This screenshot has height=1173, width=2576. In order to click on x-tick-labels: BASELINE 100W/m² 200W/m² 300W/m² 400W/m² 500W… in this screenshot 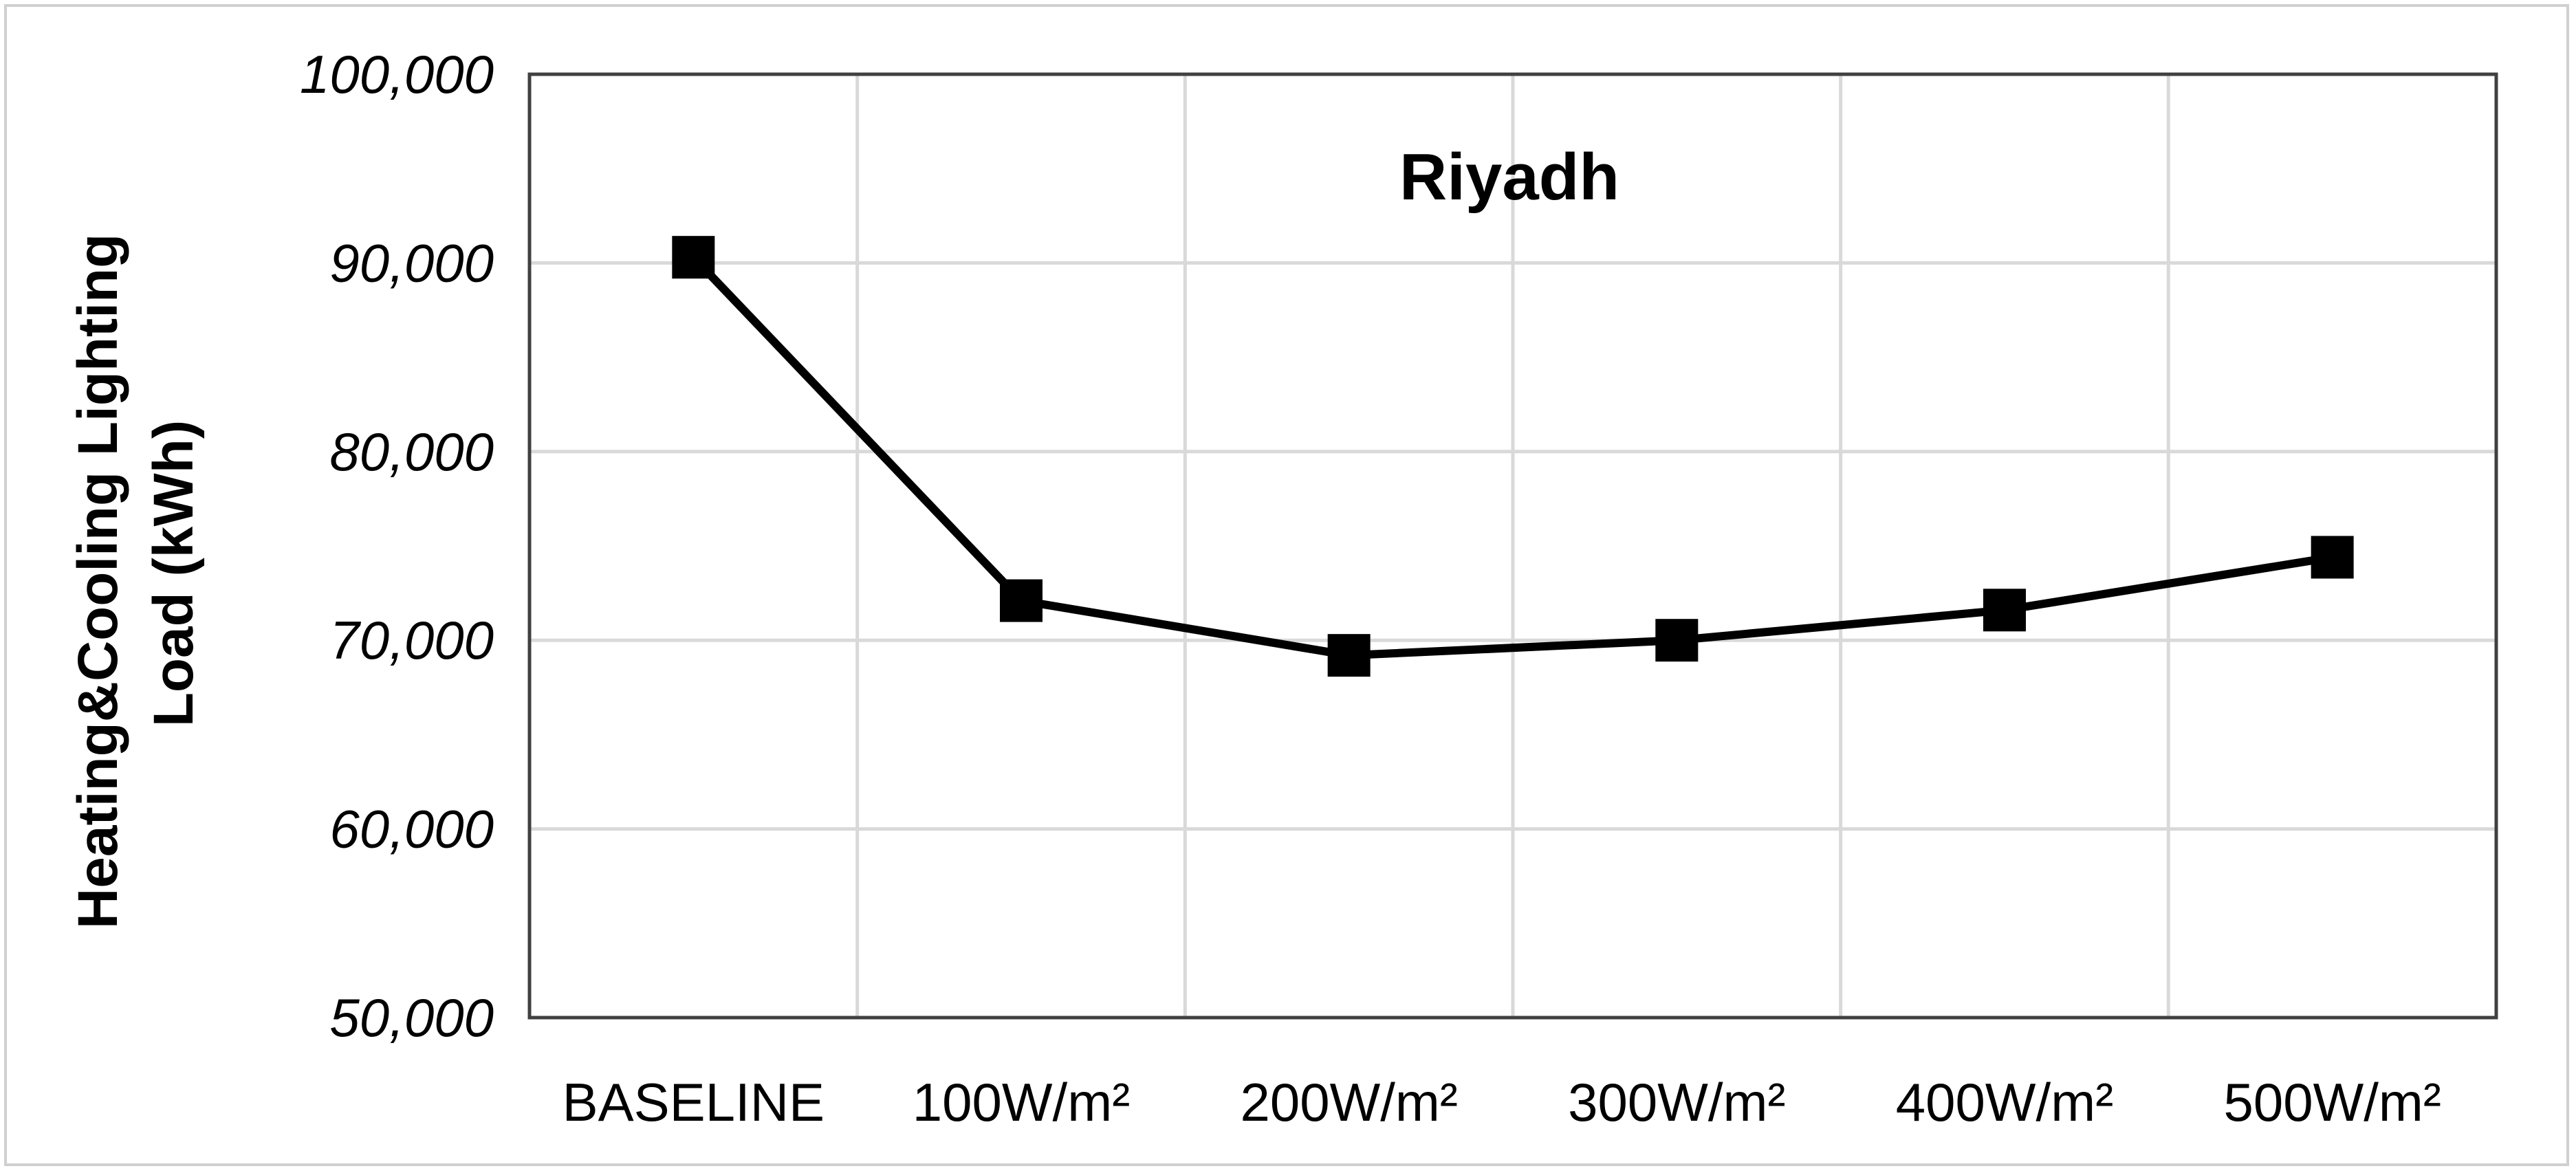, I will do `click(1502, 1102)`.